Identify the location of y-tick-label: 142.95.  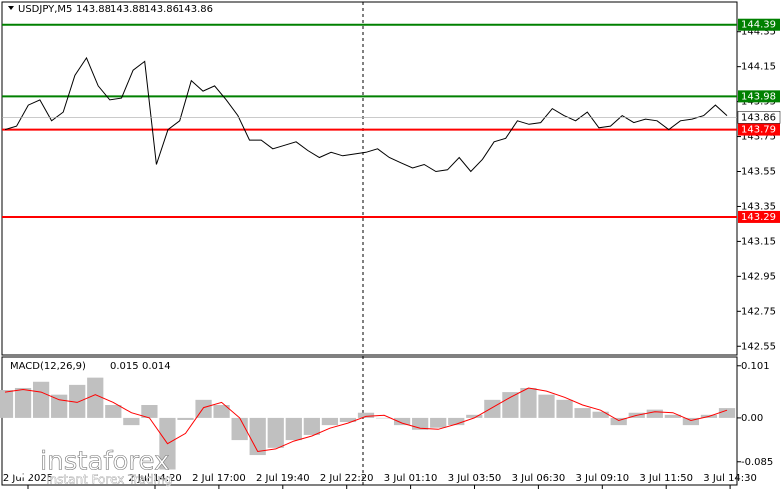
(758, 276).